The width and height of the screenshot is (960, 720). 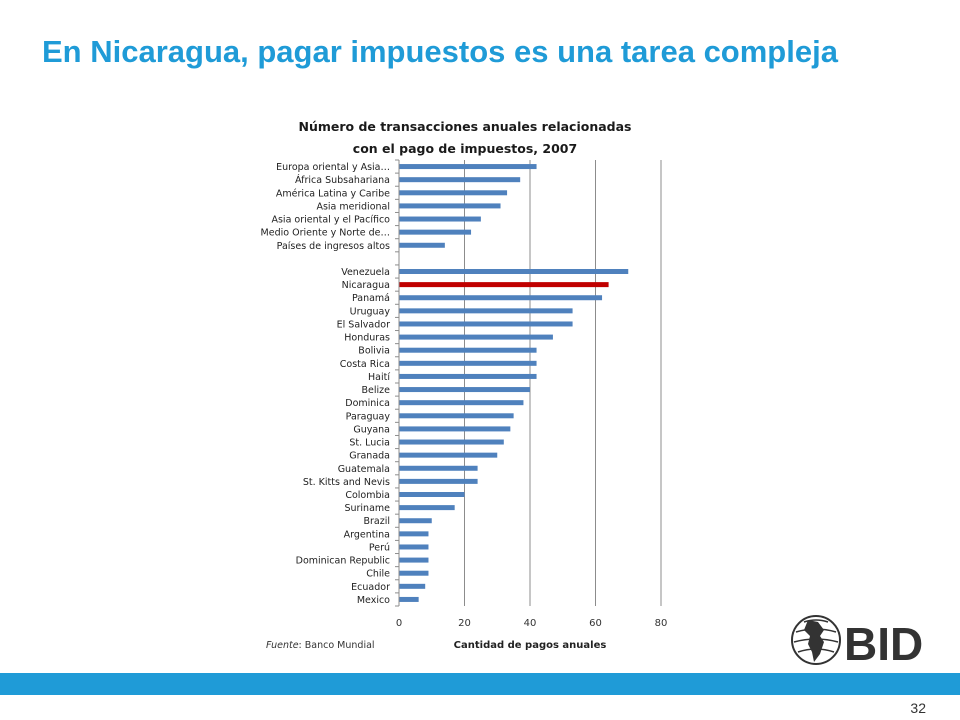 What do you see at coordinates (371, 298) in the screenshot?
I see `y-category-label: Panamá` at bounding box center [371, 298].